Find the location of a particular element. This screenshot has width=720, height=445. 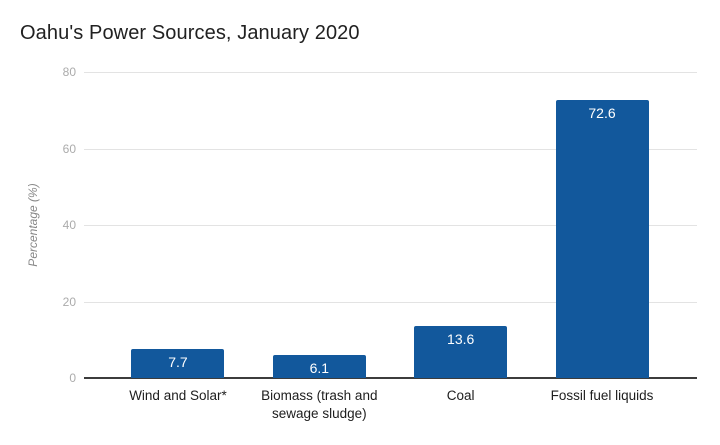

x-tick-label-biomass-trash-and-sewage-sludge: Biomass (trash and sewage sludge) is located at coordinates (319, 404).